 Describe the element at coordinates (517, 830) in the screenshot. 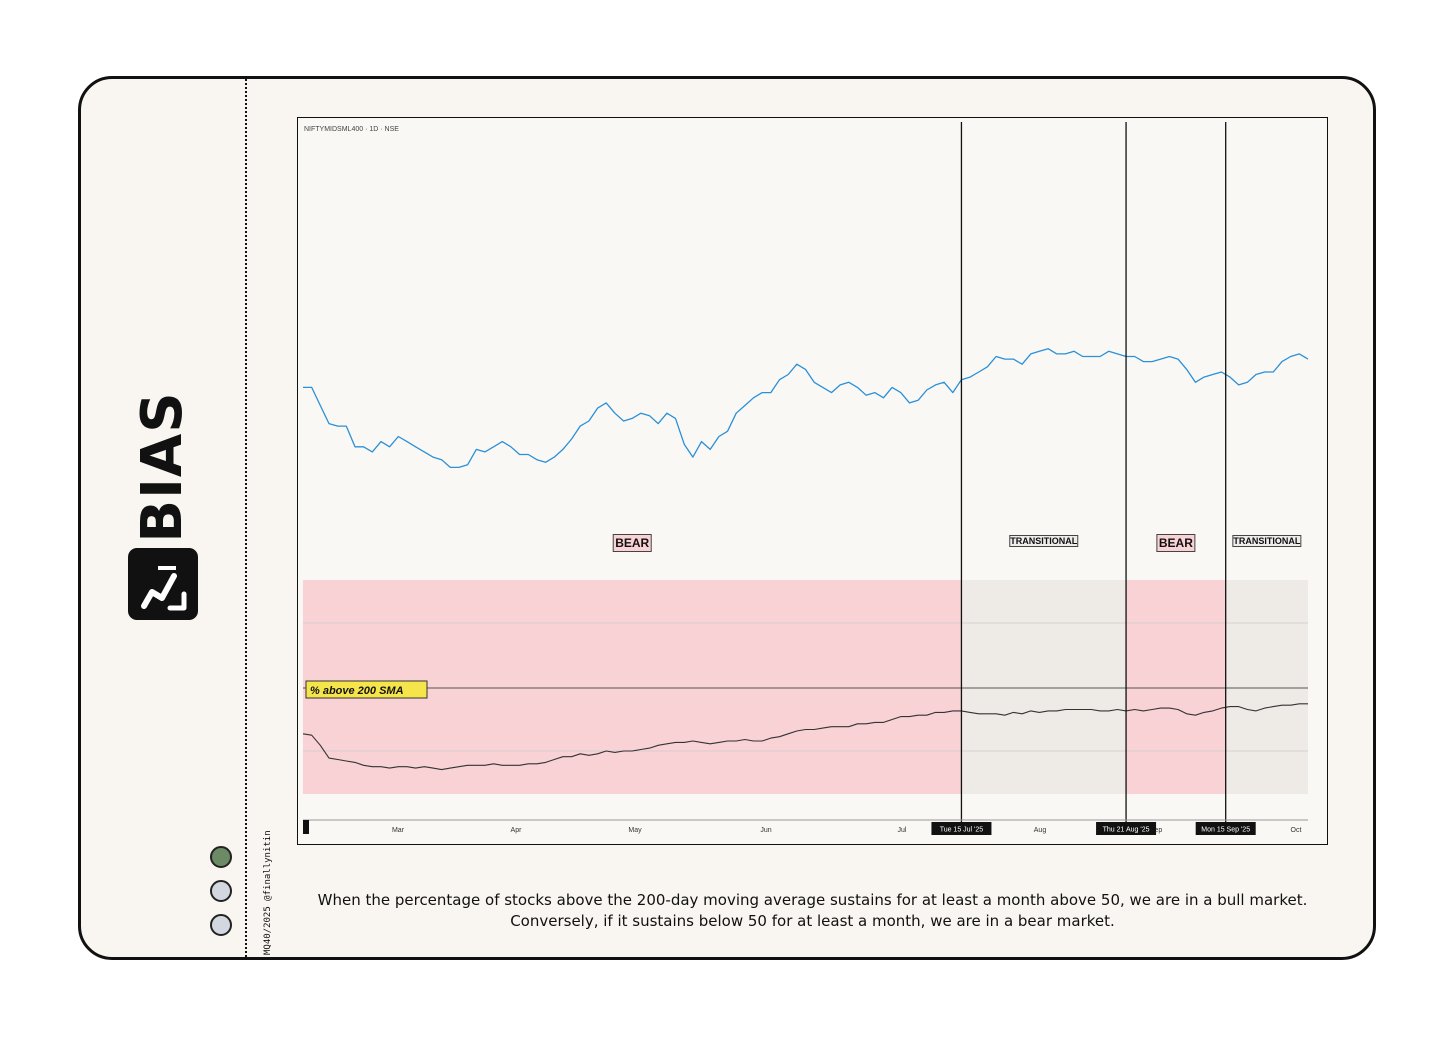

I see `x-tick-label: Apr` at that location.